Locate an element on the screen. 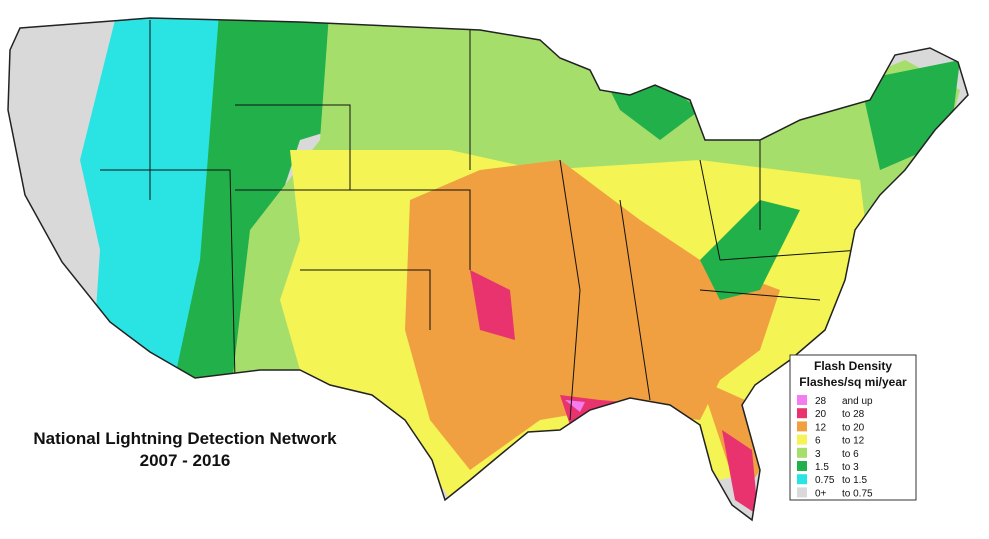 The width and height of the screenshot is (989, 539). legend-high: to 1.5 is located at coordinates (854, 480).